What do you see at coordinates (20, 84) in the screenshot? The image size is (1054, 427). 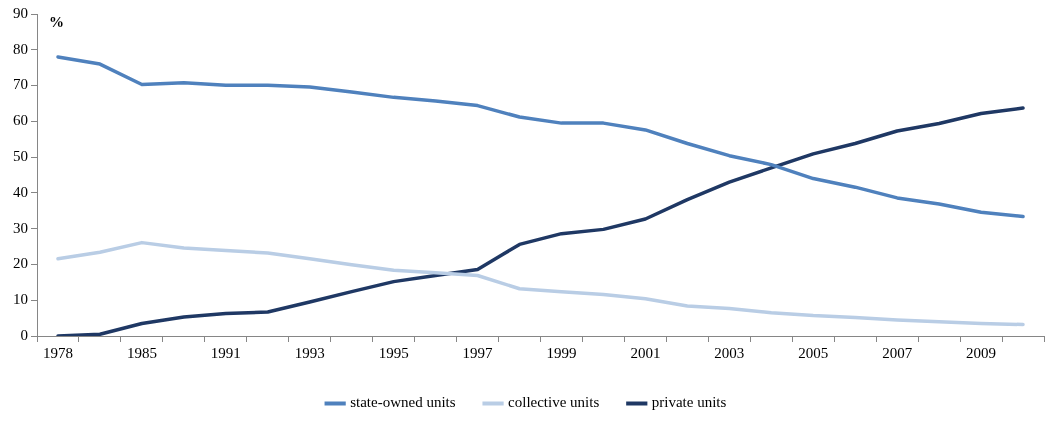 I see `y-tick-label: 70` at bounding box center [20, 84].